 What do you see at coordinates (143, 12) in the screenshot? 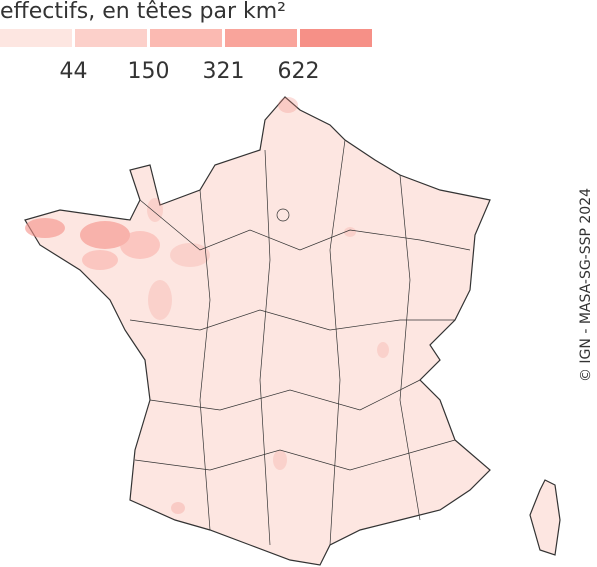
I see `title: effectifs, en têtes par km²` at bounding box center [143, 12].